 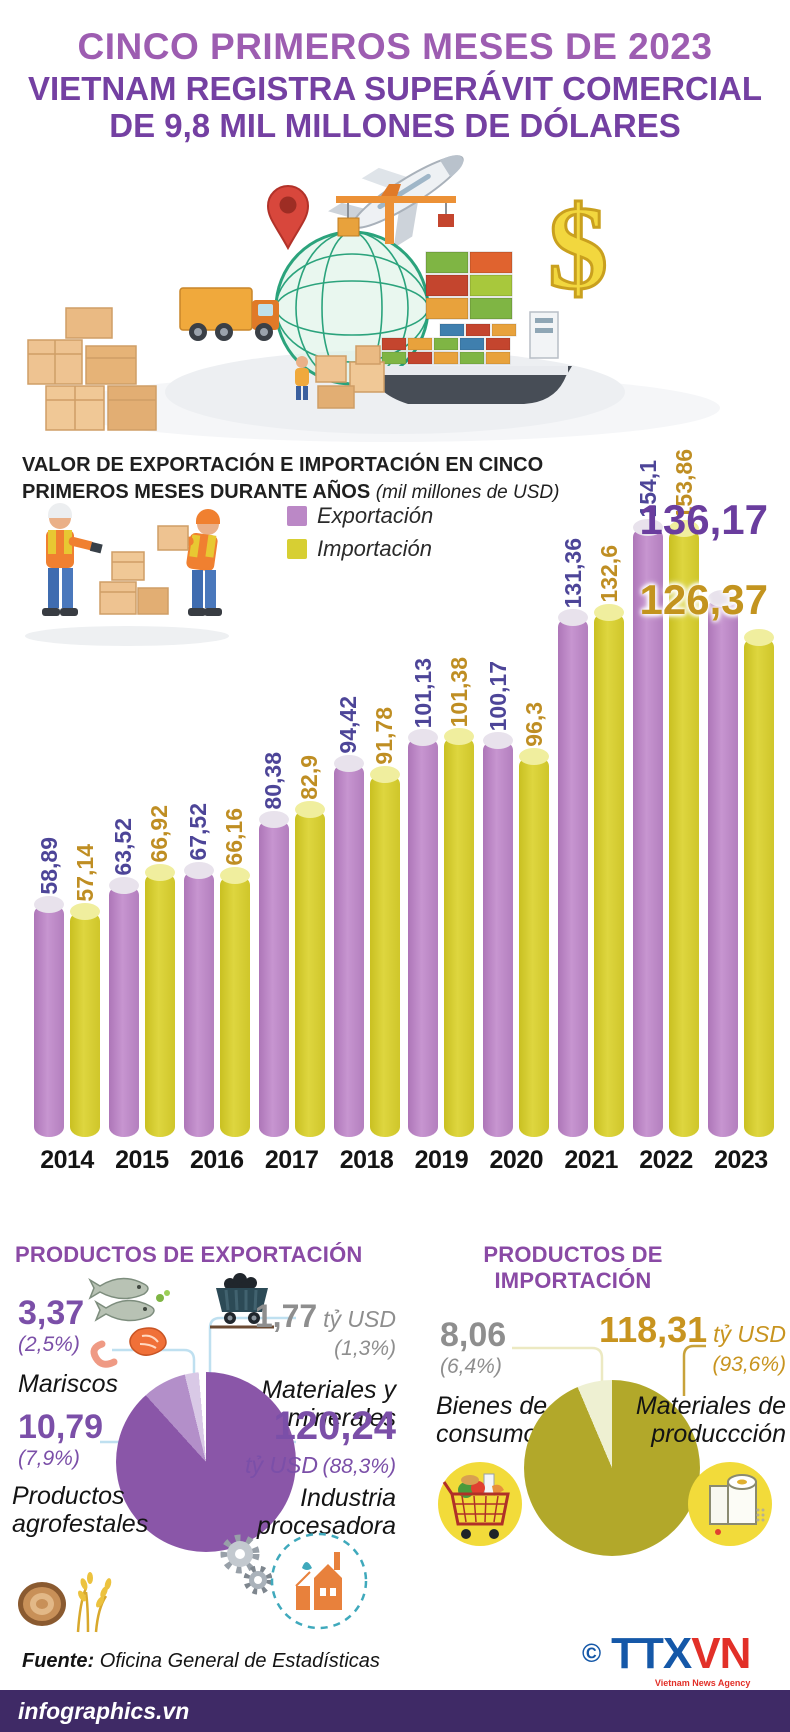 I want to click on bar-export-2023, so click(x=722, y=863).